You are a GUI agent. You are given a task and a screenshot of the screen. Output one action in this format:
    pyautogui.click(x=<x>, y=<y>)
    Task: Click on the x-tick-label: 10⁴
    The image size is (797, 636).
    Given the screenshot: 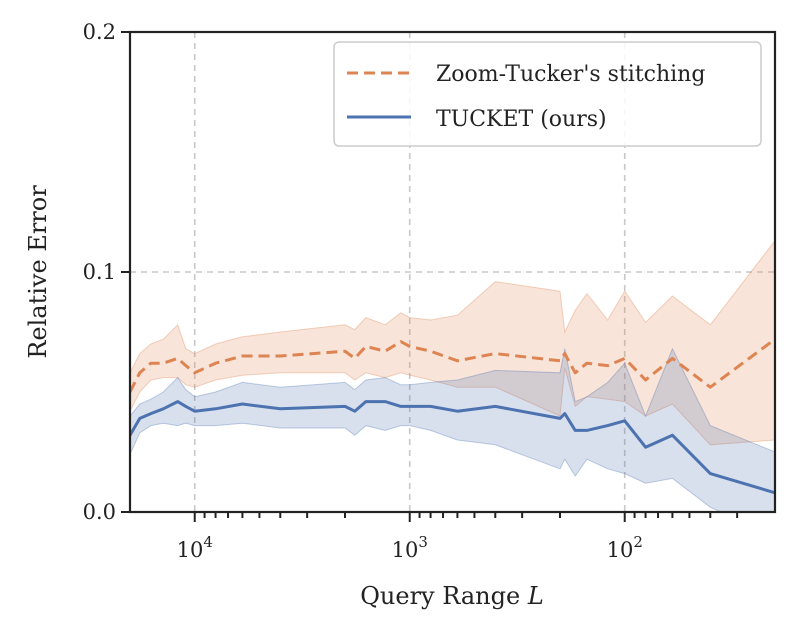 What is the action you would take?
    pyautogui.click(x=195, y=547)
    